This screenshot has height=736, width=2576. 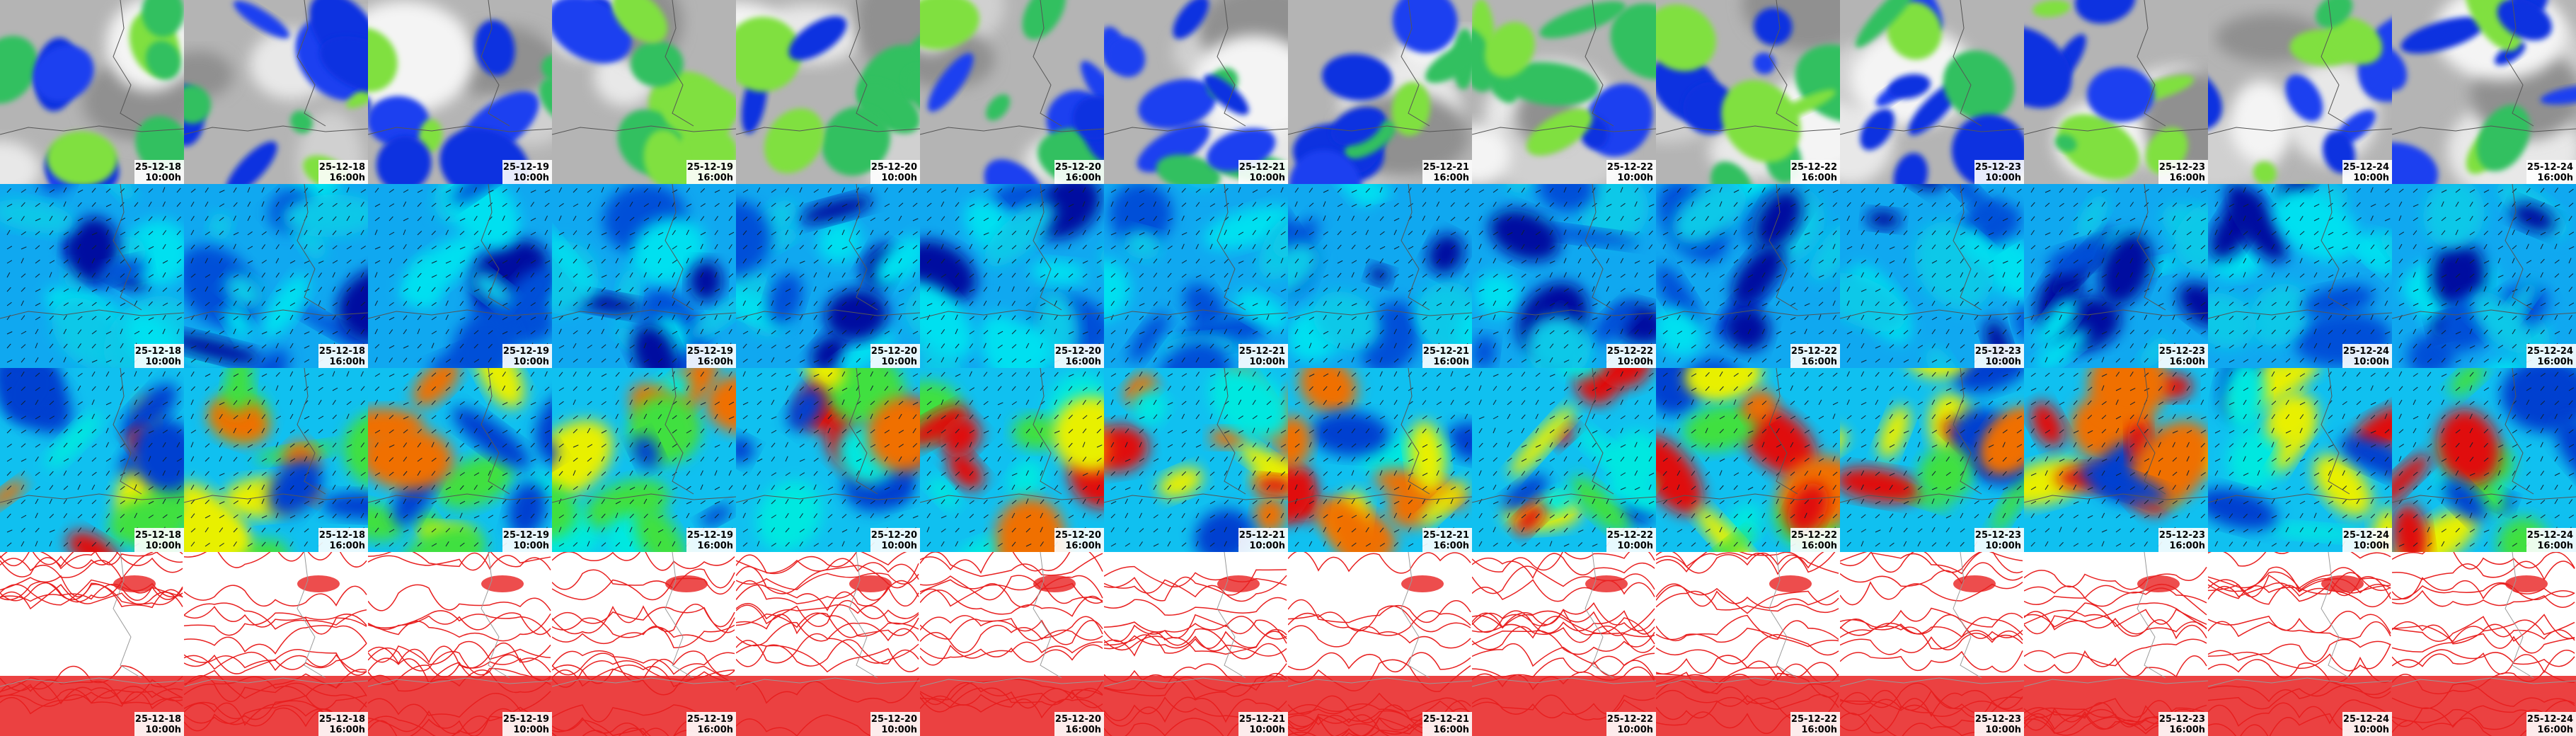 What do you see at coordinates (342, 167) in the screenshot?
I see `date-label: 25-12-18` at bounding box center [342, 167].